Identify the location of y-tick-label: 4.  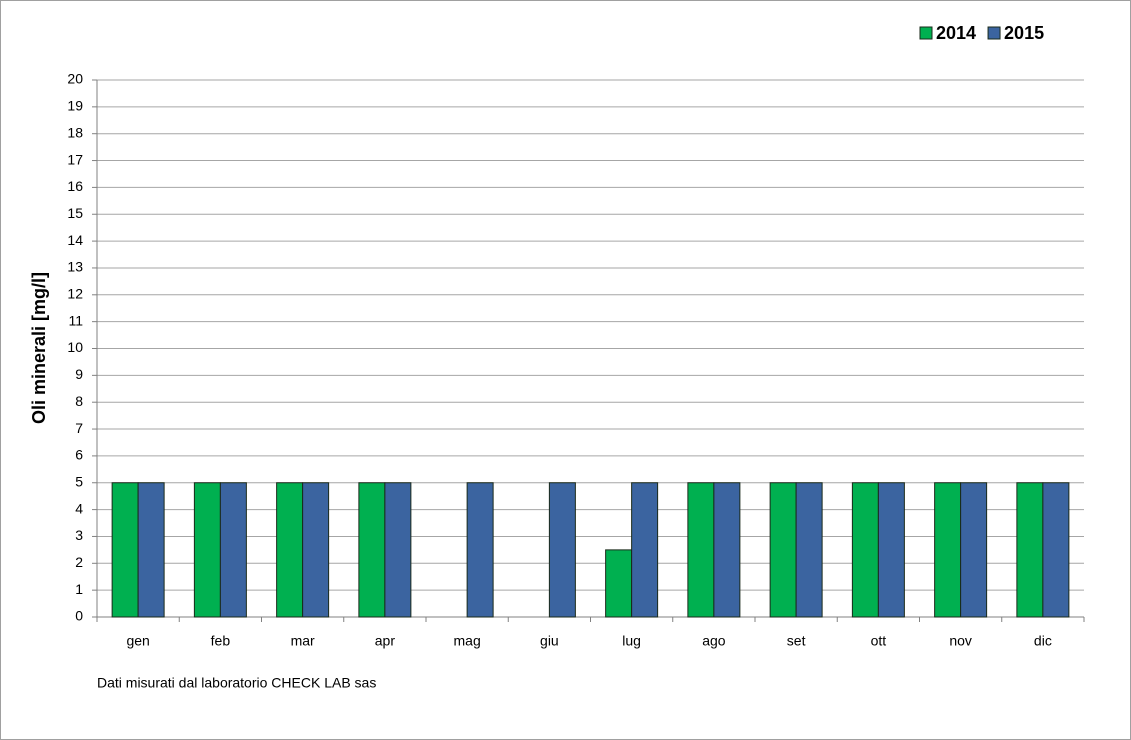
(79, 508).